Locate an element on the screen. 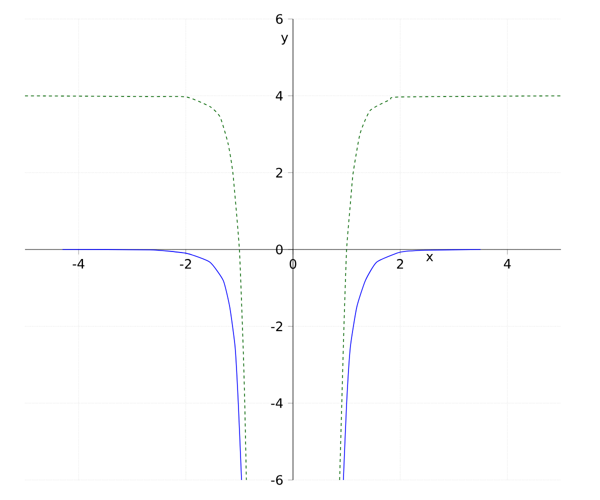 The width and height of the screenshot is (600, 500). x-axis-title: x is located at coordinates (430, 258).